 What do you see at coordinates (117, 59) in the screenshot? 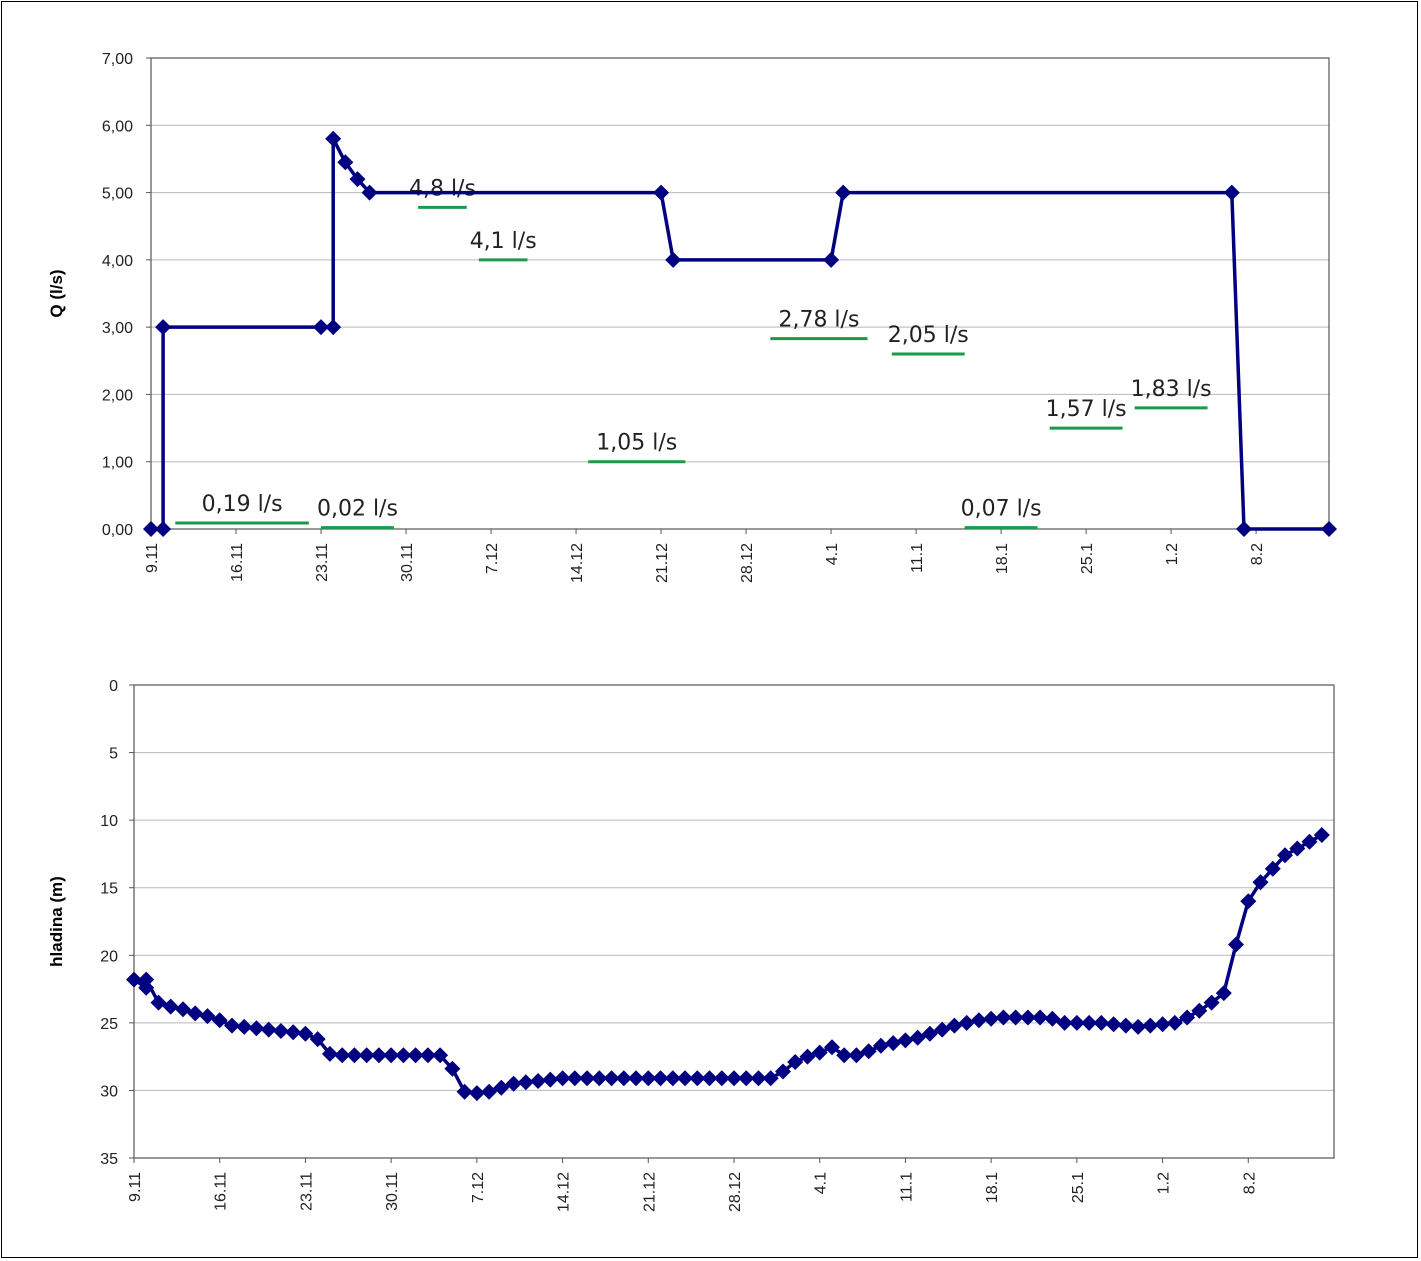
I see `y-tick-label: 7,00` at bounding box center [117, 59].